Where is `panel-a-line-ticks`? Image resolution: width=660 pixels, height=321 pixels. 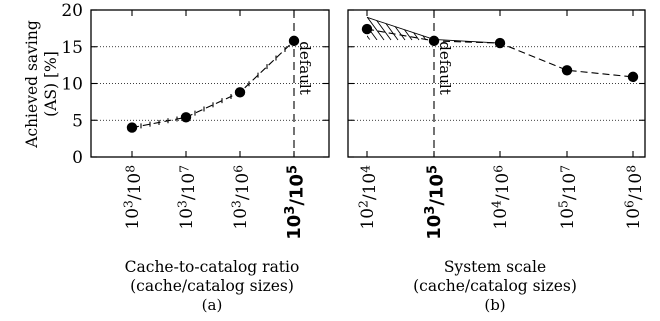
panel-a-line-ticks is located at coordinates (213, 87).